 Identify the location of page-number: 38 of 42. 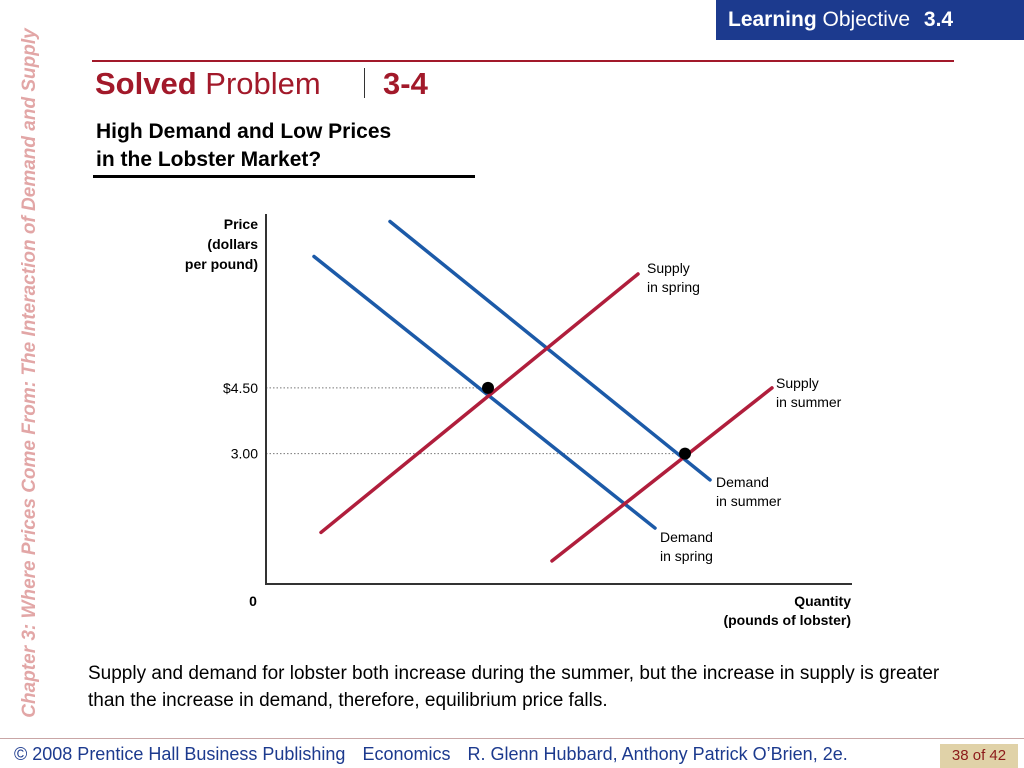
(979, 756).